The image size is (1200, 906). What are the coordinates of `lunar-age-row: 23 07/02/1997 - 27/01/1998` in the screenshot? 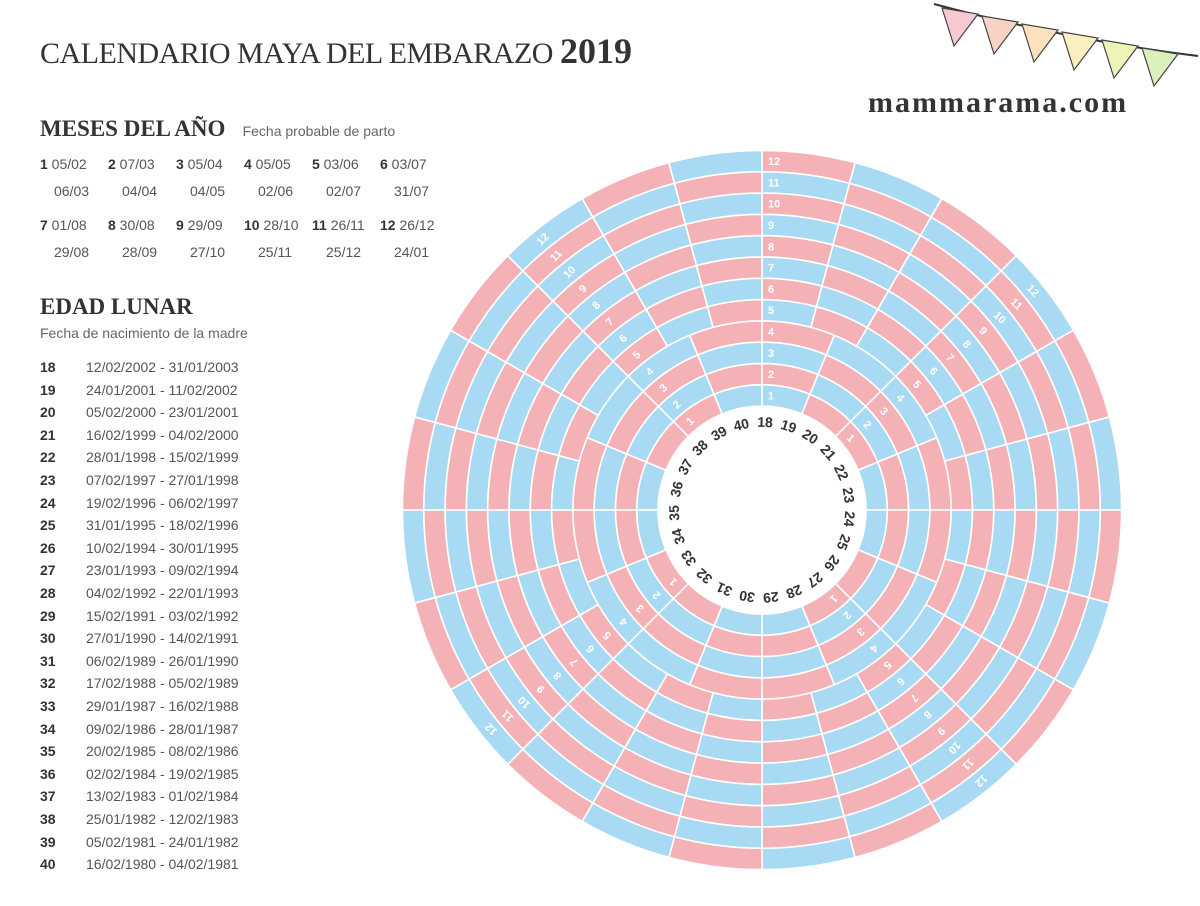 It's located at (139, 482).